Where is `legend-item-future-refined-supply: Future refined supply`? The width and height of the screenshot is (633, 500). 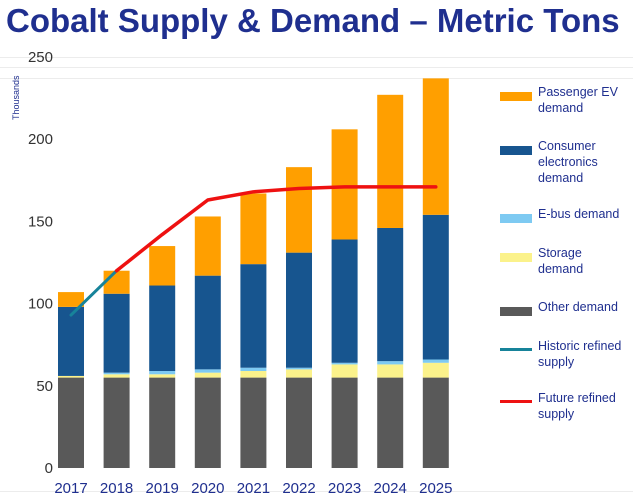
legend-item-future-refined-supply: Future refined supply is located at coordinates (565, 406).